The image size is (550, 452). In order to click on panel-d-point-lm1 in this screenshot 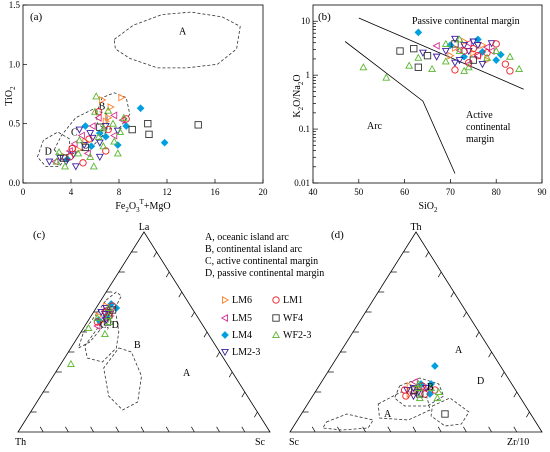, I will do `click(406, 396)`.